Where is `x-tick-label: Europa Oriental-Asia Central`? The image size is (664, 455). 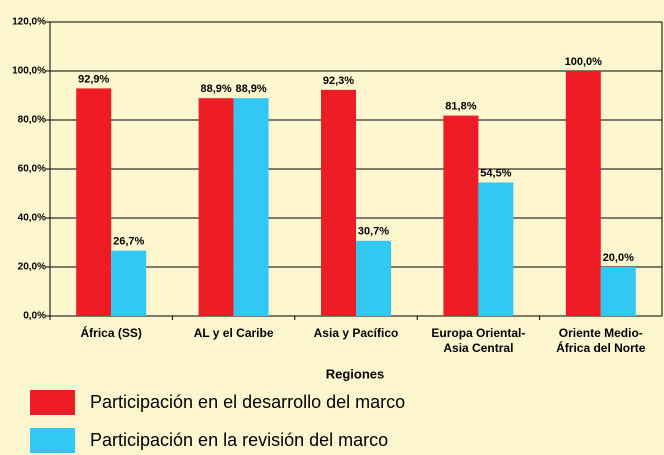 x-tick-label: Europa Oriental-Asia Central is located at coordinates (478, 340).